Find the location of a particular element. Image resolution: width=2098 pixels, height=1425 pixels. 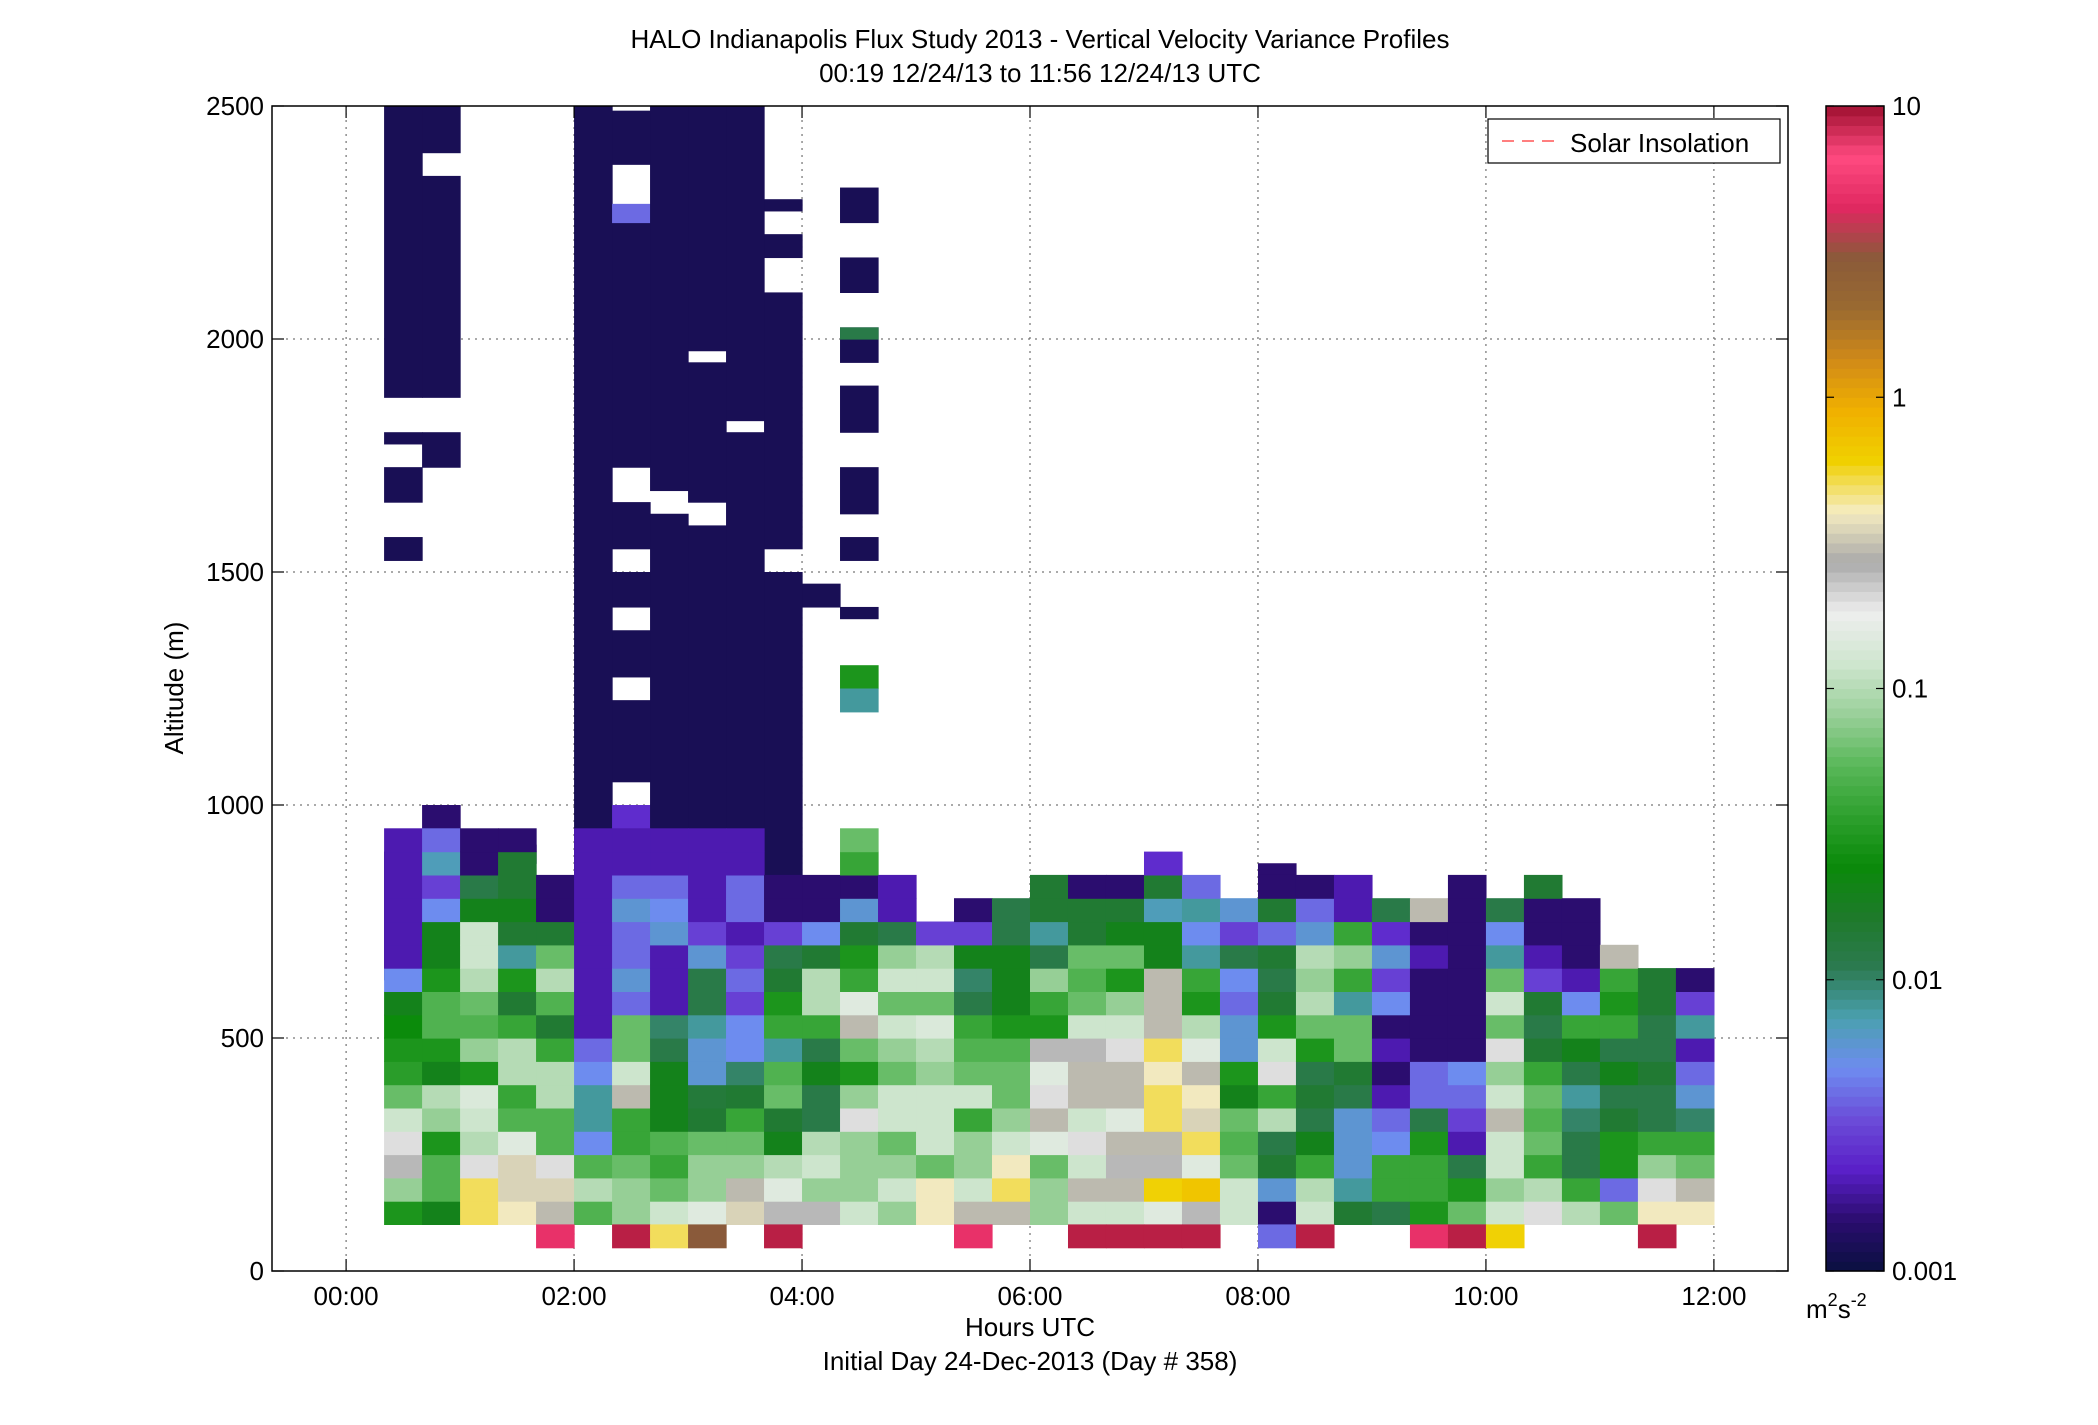

y-tick-label: 1500 is located at coordinates (235, 572).